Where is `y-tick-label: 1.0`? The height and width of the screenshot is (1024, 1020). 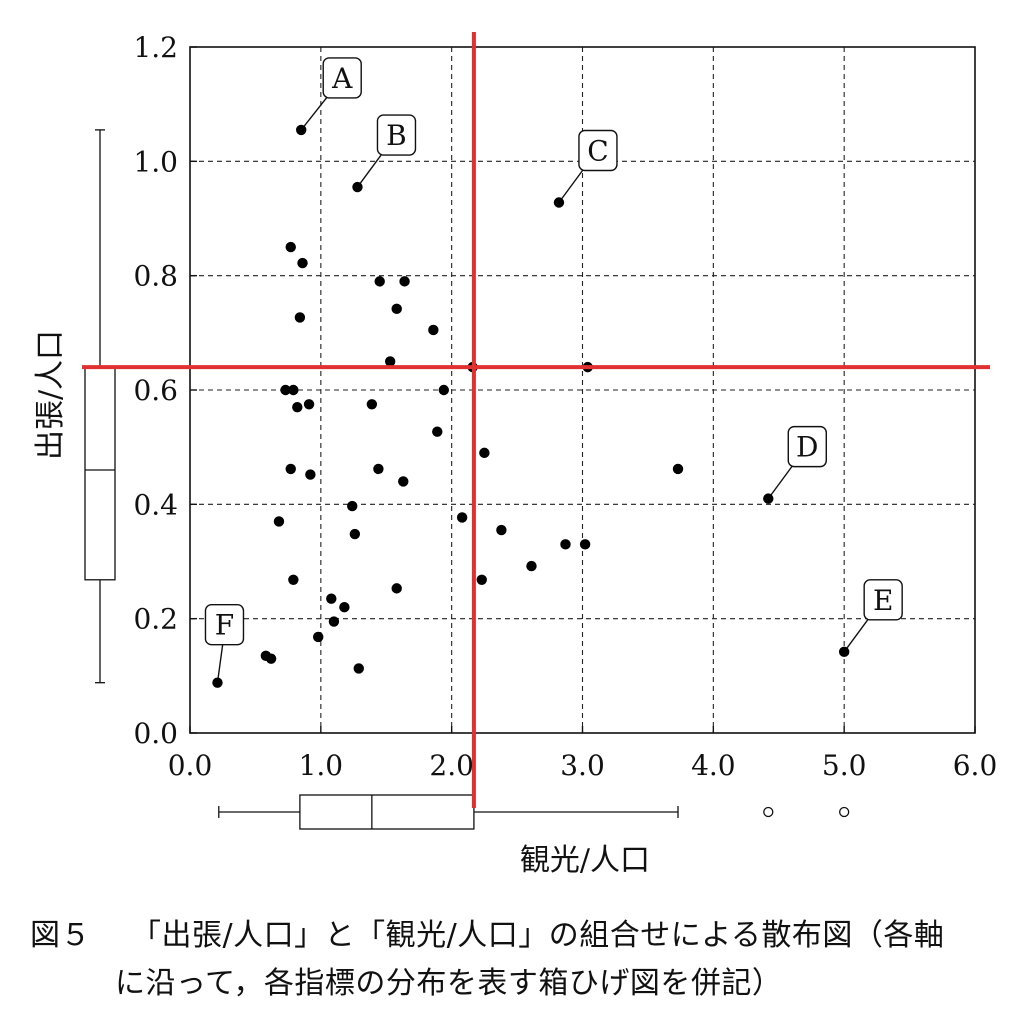 y-tick-label: 1.0 is located at coordinates (155, 161).